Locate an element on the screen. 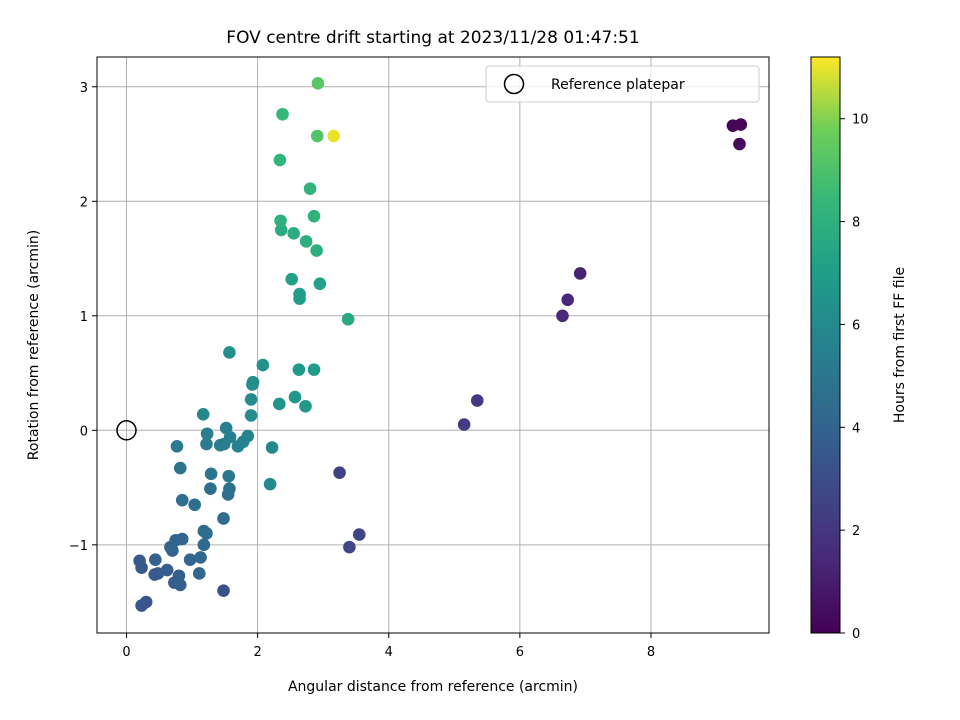  y-tick-label: 2 is located at coordinates (84, 202).